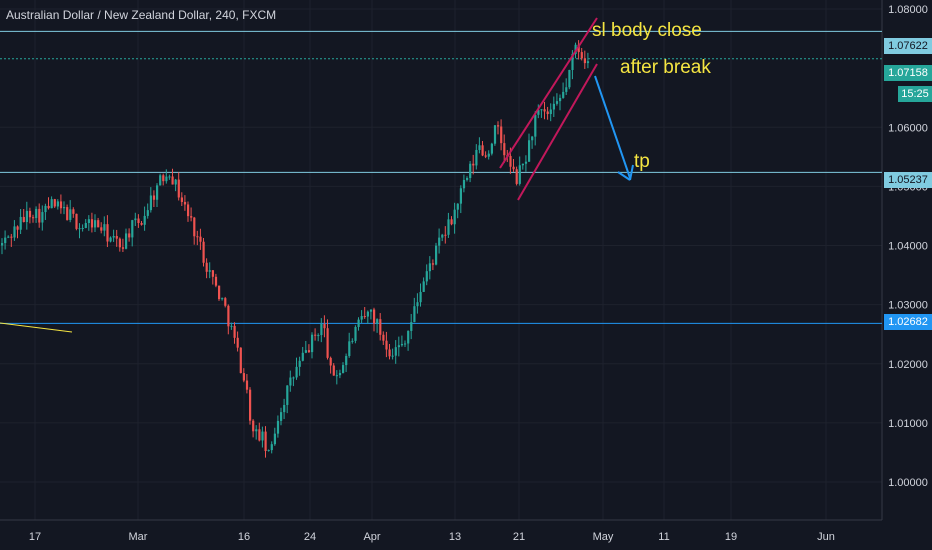 The width and height of the screenshot is (932, 550). I want to click on annotation-tp: tp, so click(642, 161).